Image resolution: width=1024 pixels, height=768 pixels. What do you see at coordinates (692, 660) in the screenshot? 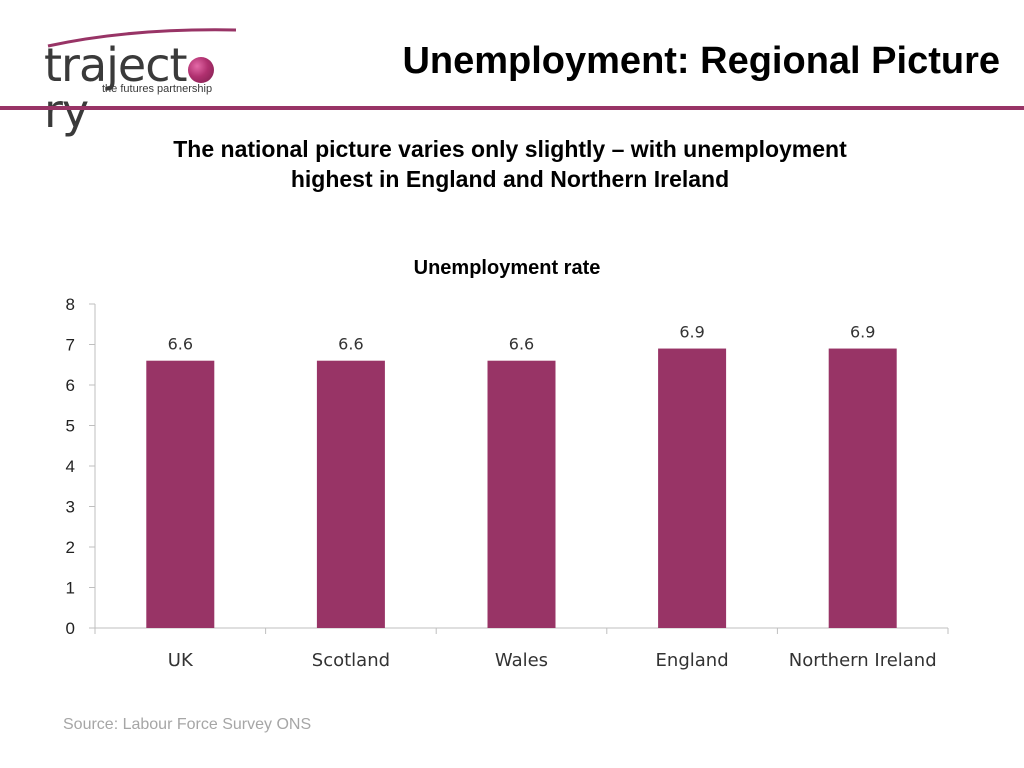
I see `x-category-label: England` at bounding box center [692, 660].